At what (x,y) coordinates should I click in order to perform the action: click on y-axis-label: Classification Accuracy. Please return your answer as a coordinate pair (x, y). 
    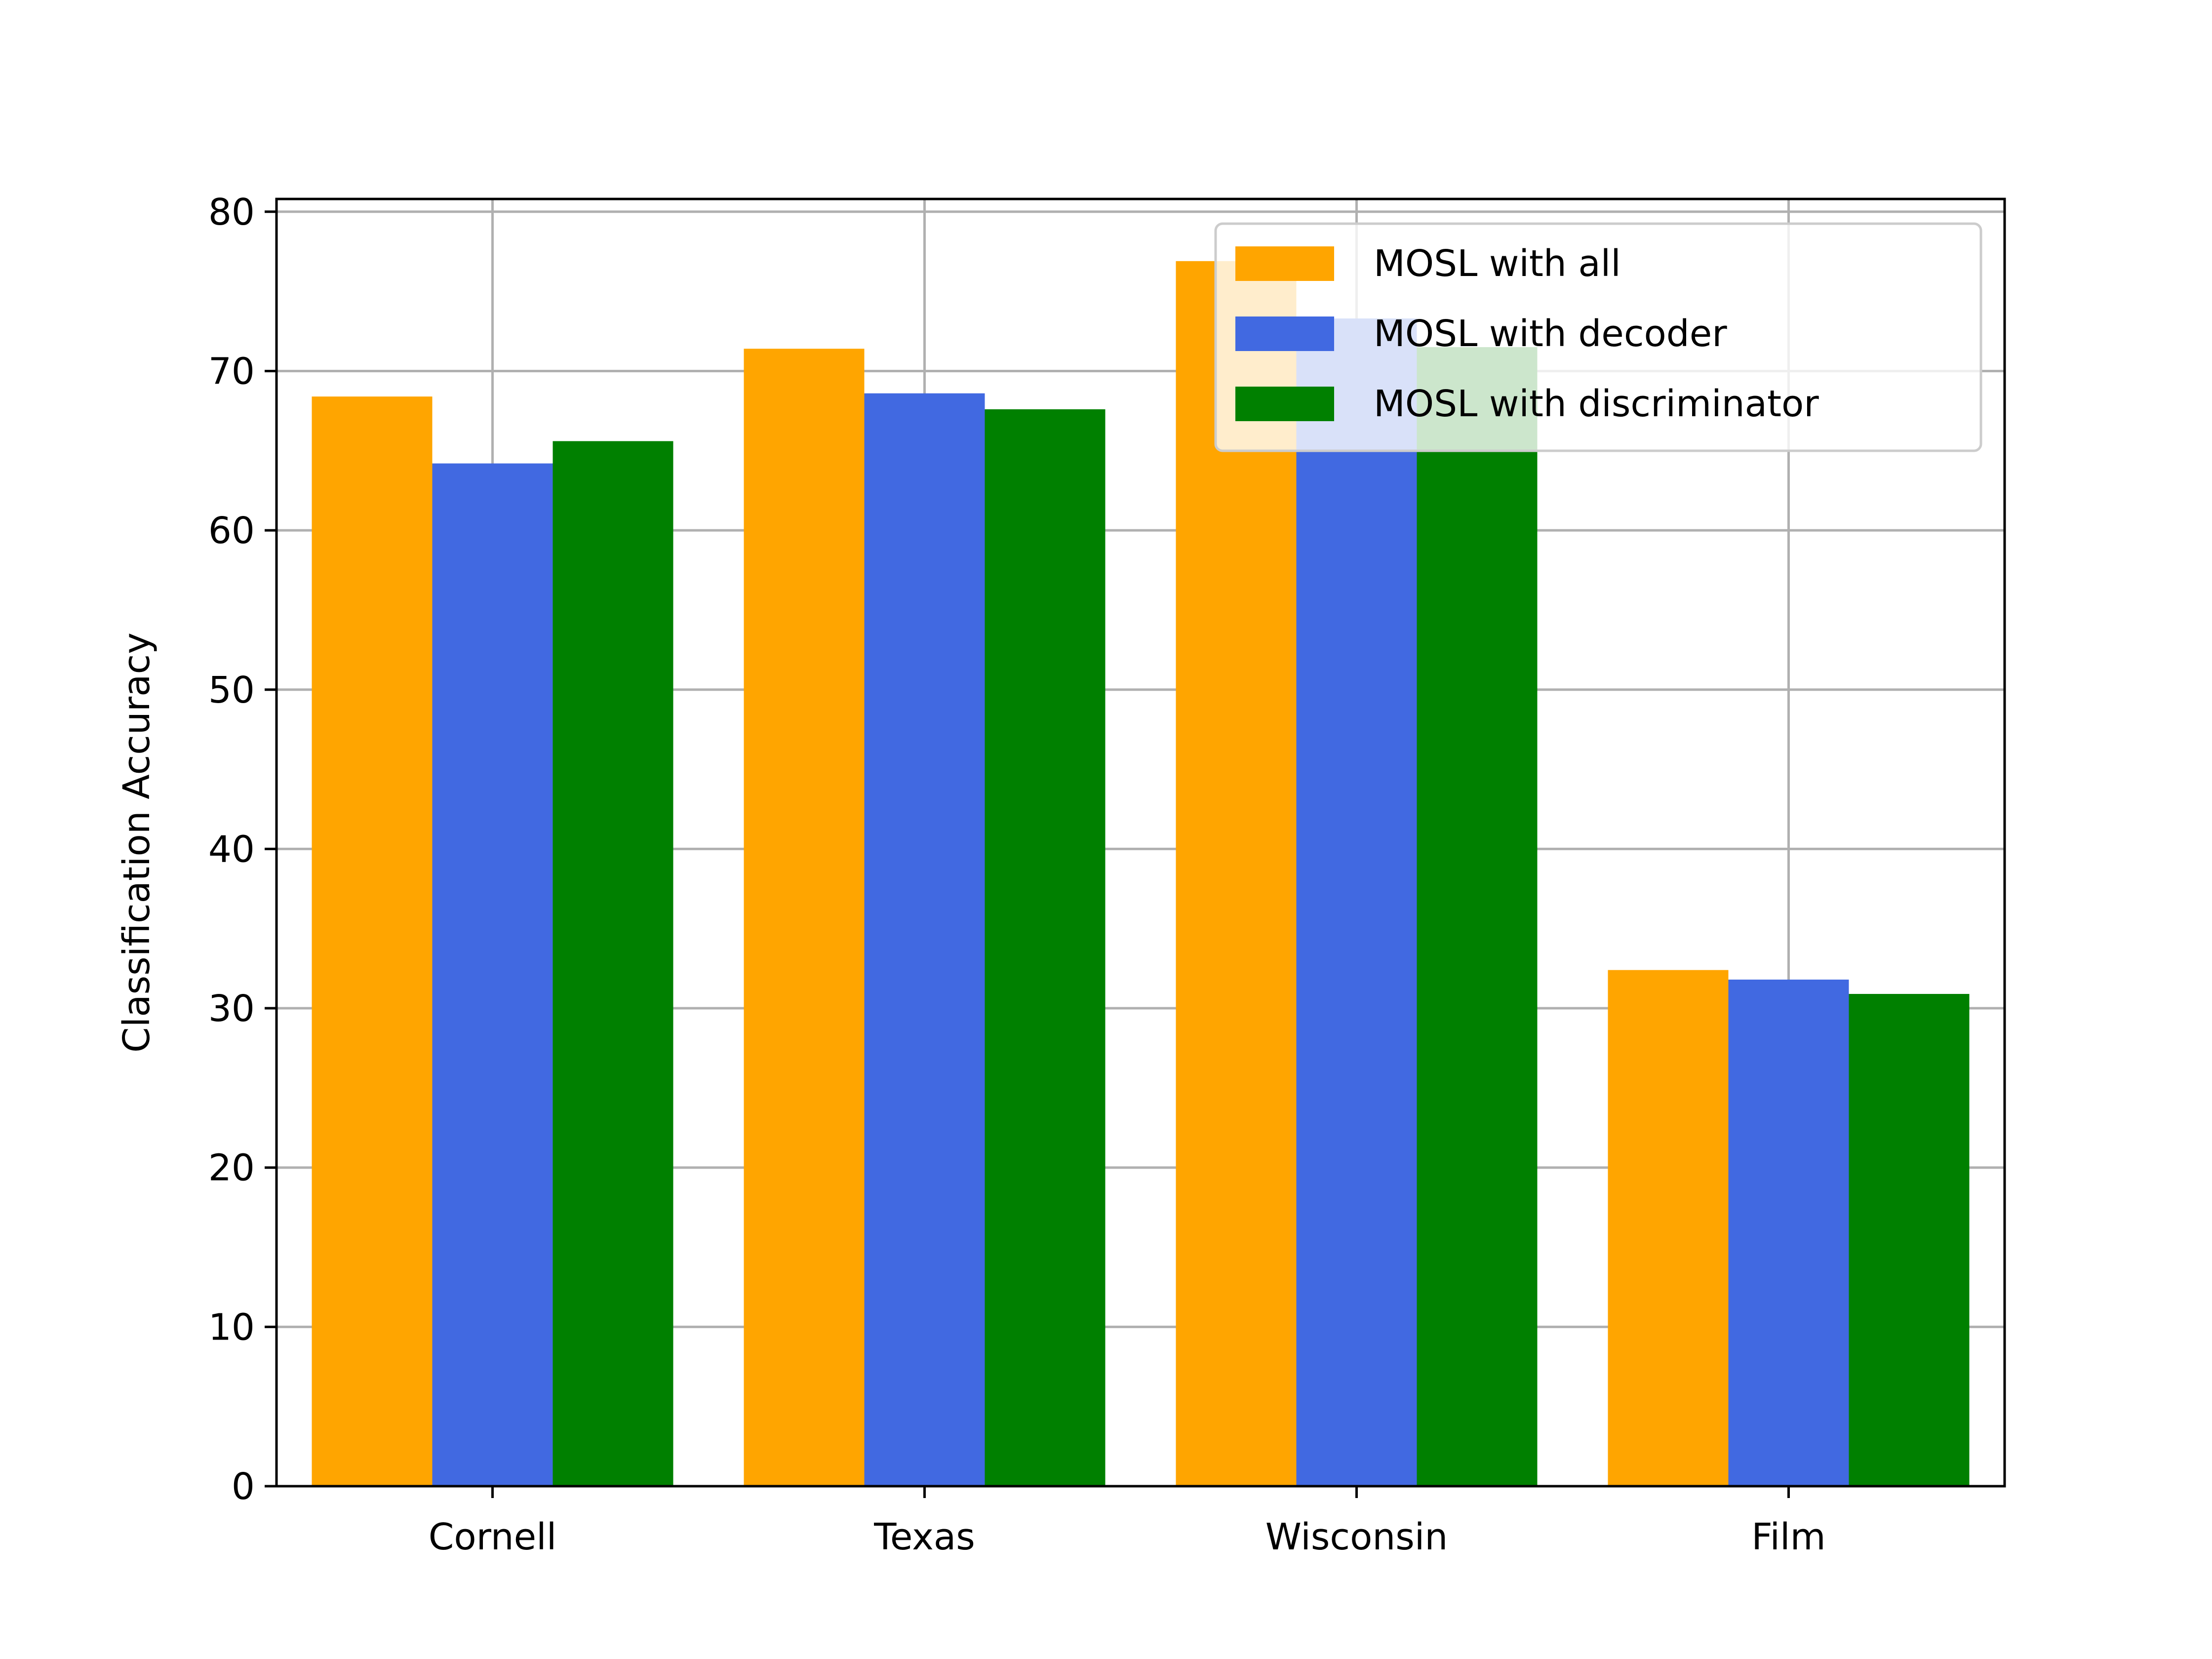
    Looking at the image, I should click on (137, 843).